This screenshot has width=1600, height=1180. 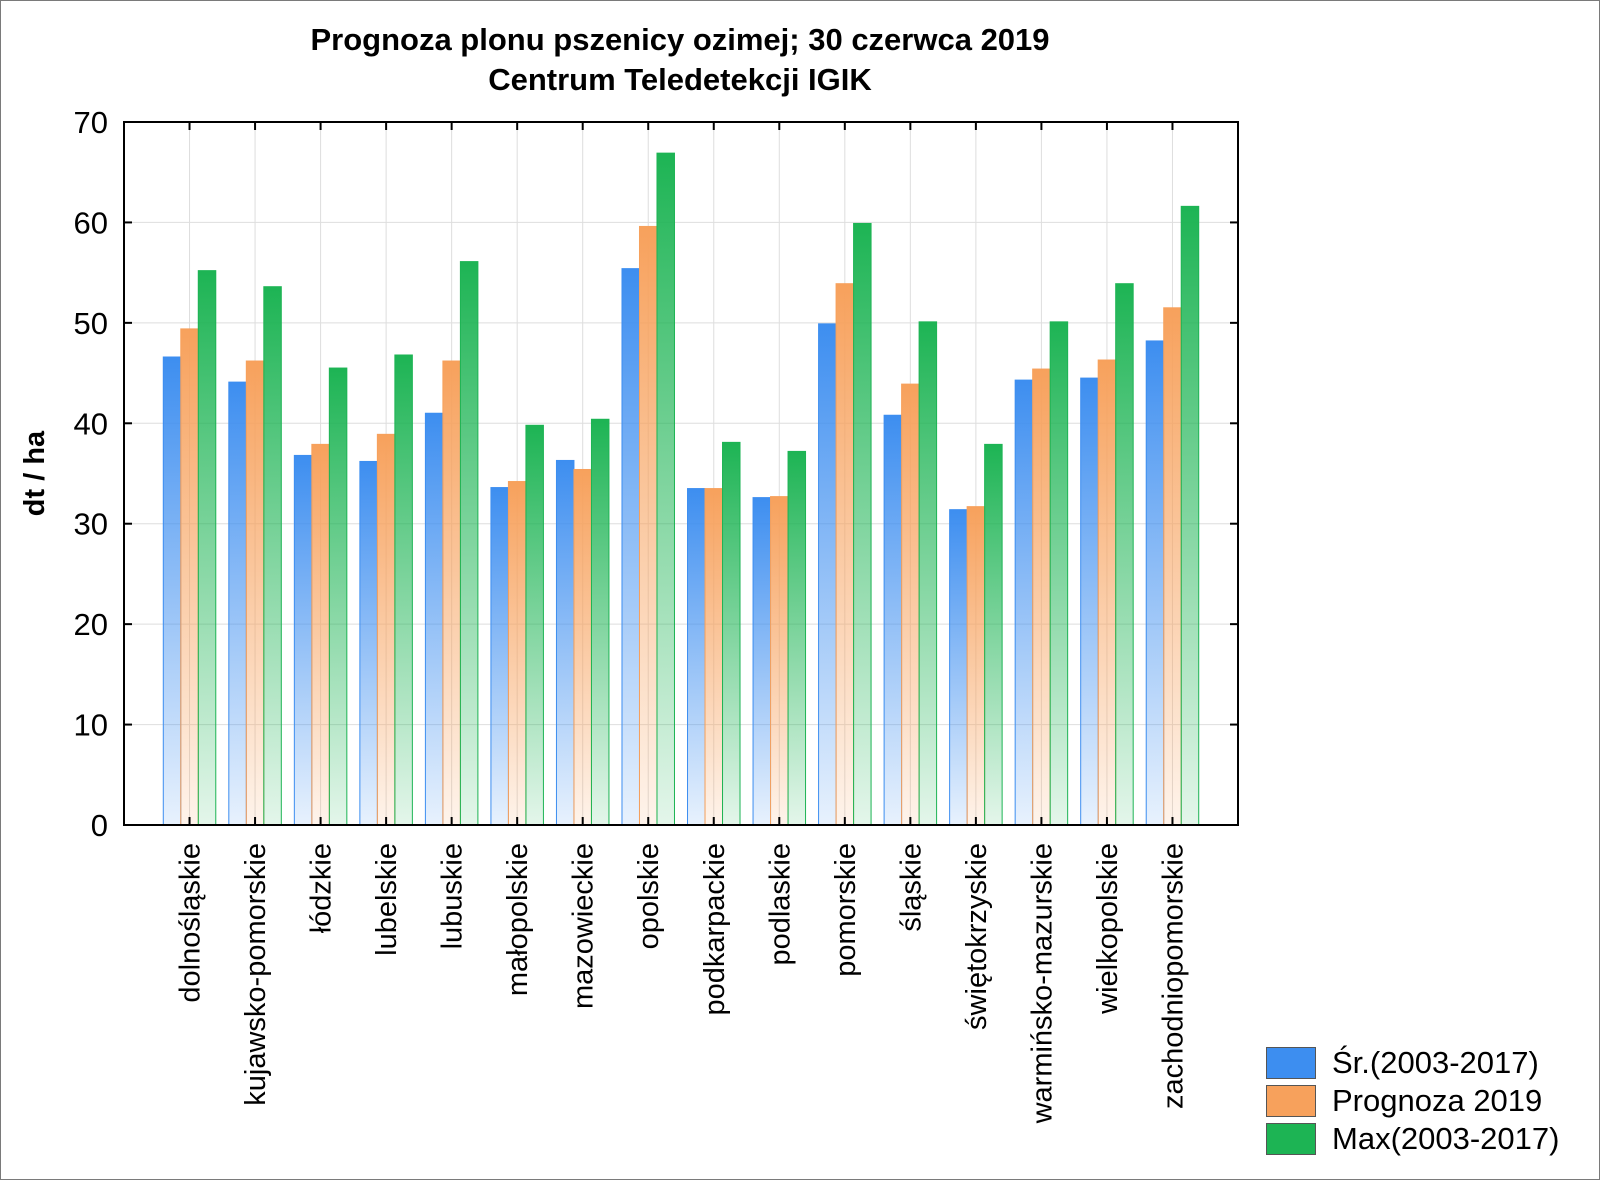 I want to click on x-tick-label-lubelskie-3: lubelskie, so click(x=387, y=899).